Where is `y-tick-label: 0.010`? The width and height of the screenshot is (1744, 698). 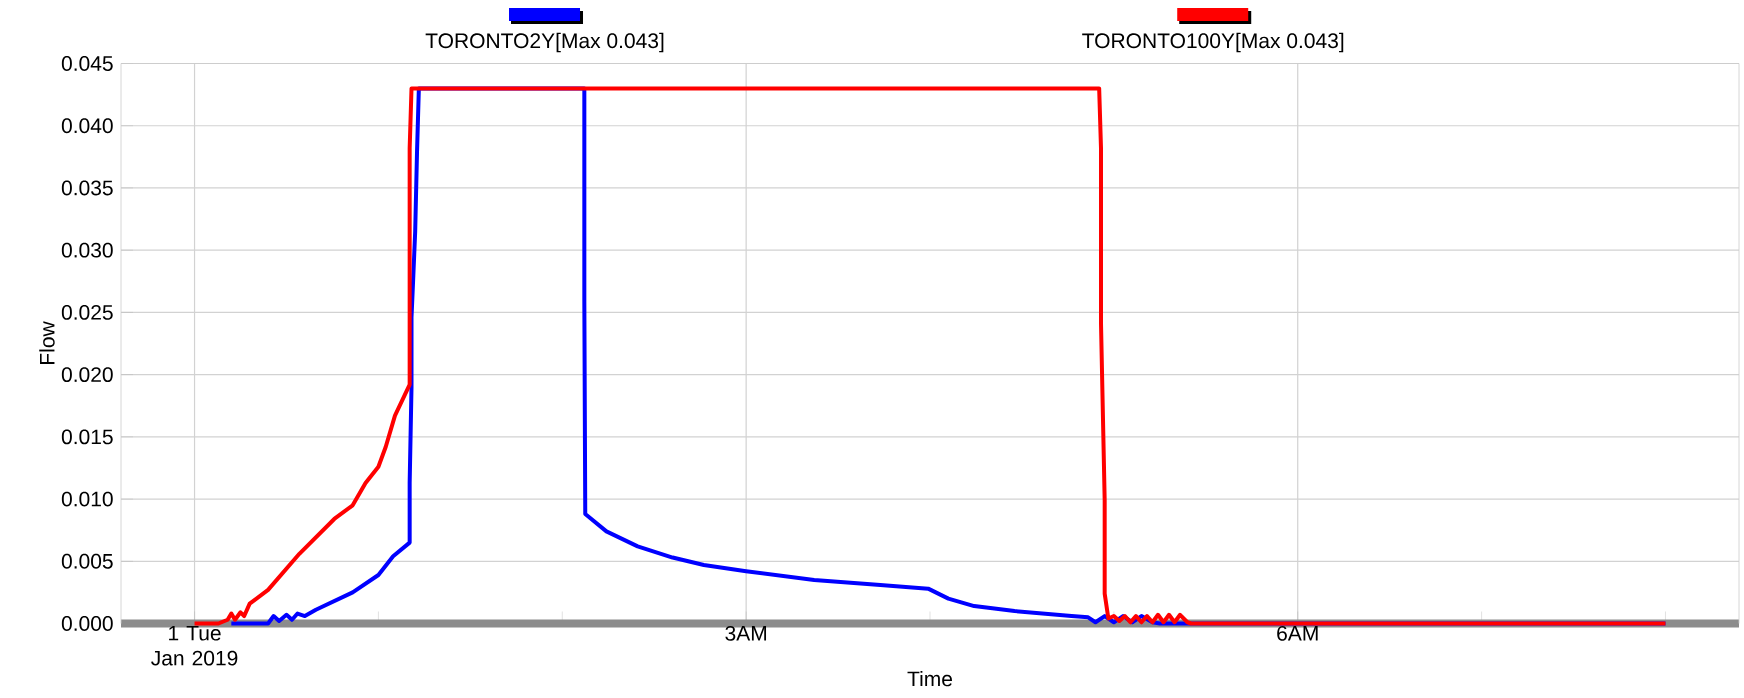
y-tick-label: 0.010 is located at coordinates (87, 499).